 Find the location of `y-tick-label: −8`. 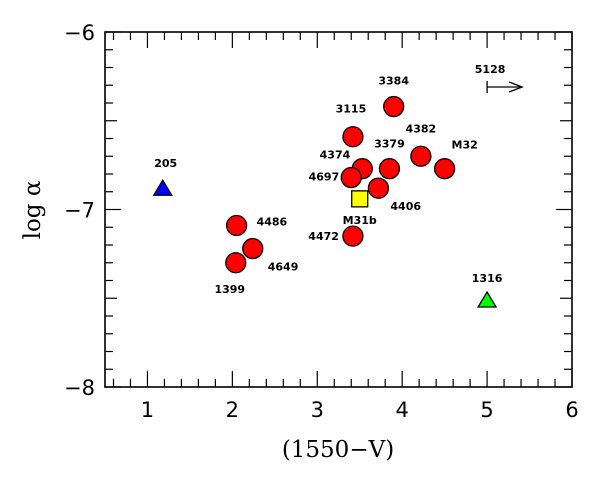

y-tick-label: −8 is located at coordinates (79, 388).